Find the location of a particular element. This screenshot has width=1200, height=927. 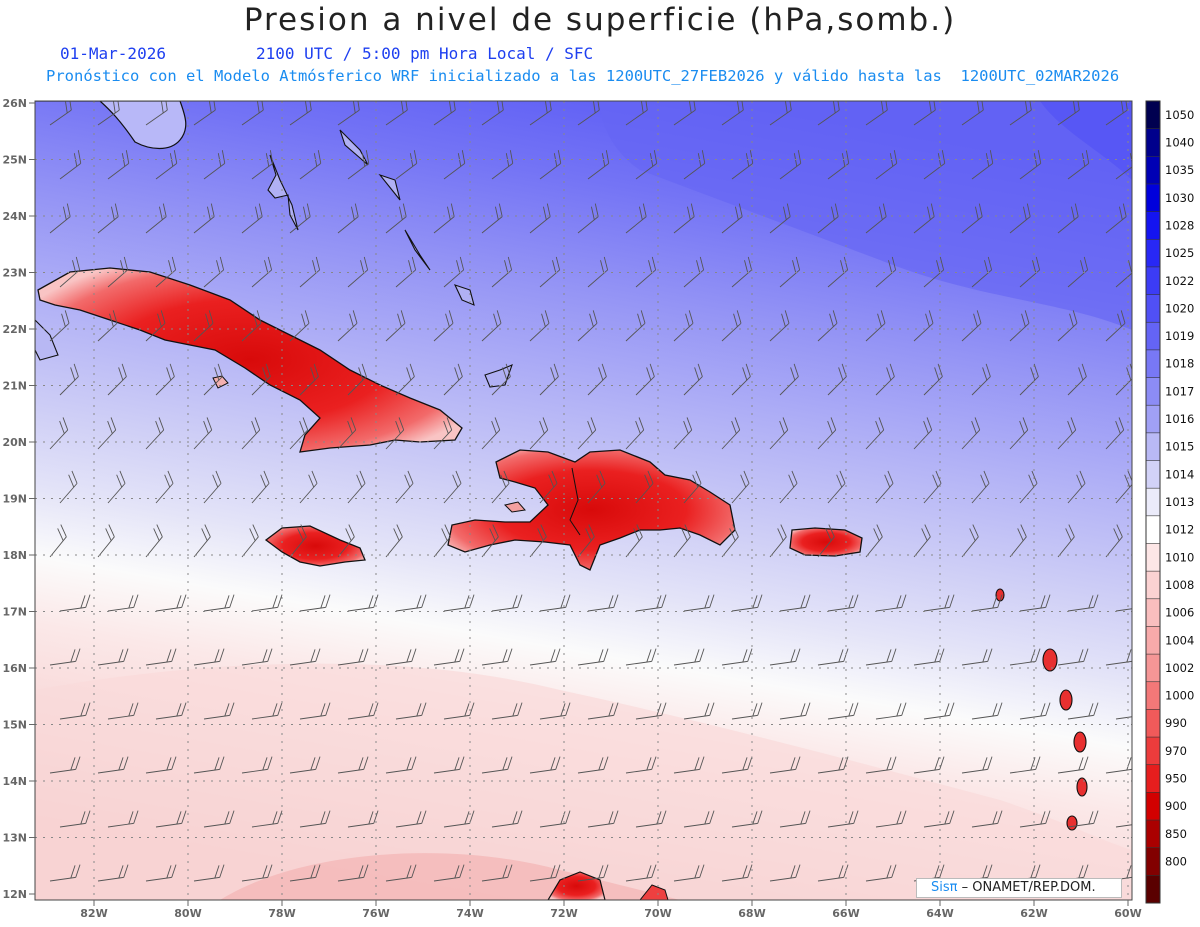

lat-label: 20N is located at coordinates (14, 442).